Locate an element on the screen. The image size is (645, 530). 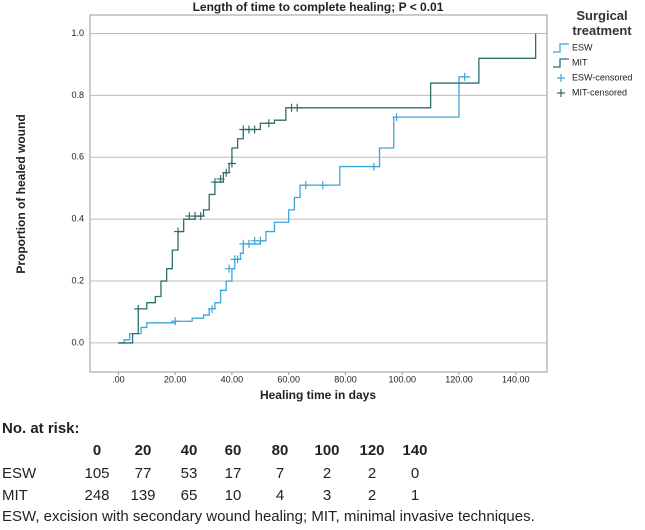
risk-count: 4 is located at coordinates (280, 495).